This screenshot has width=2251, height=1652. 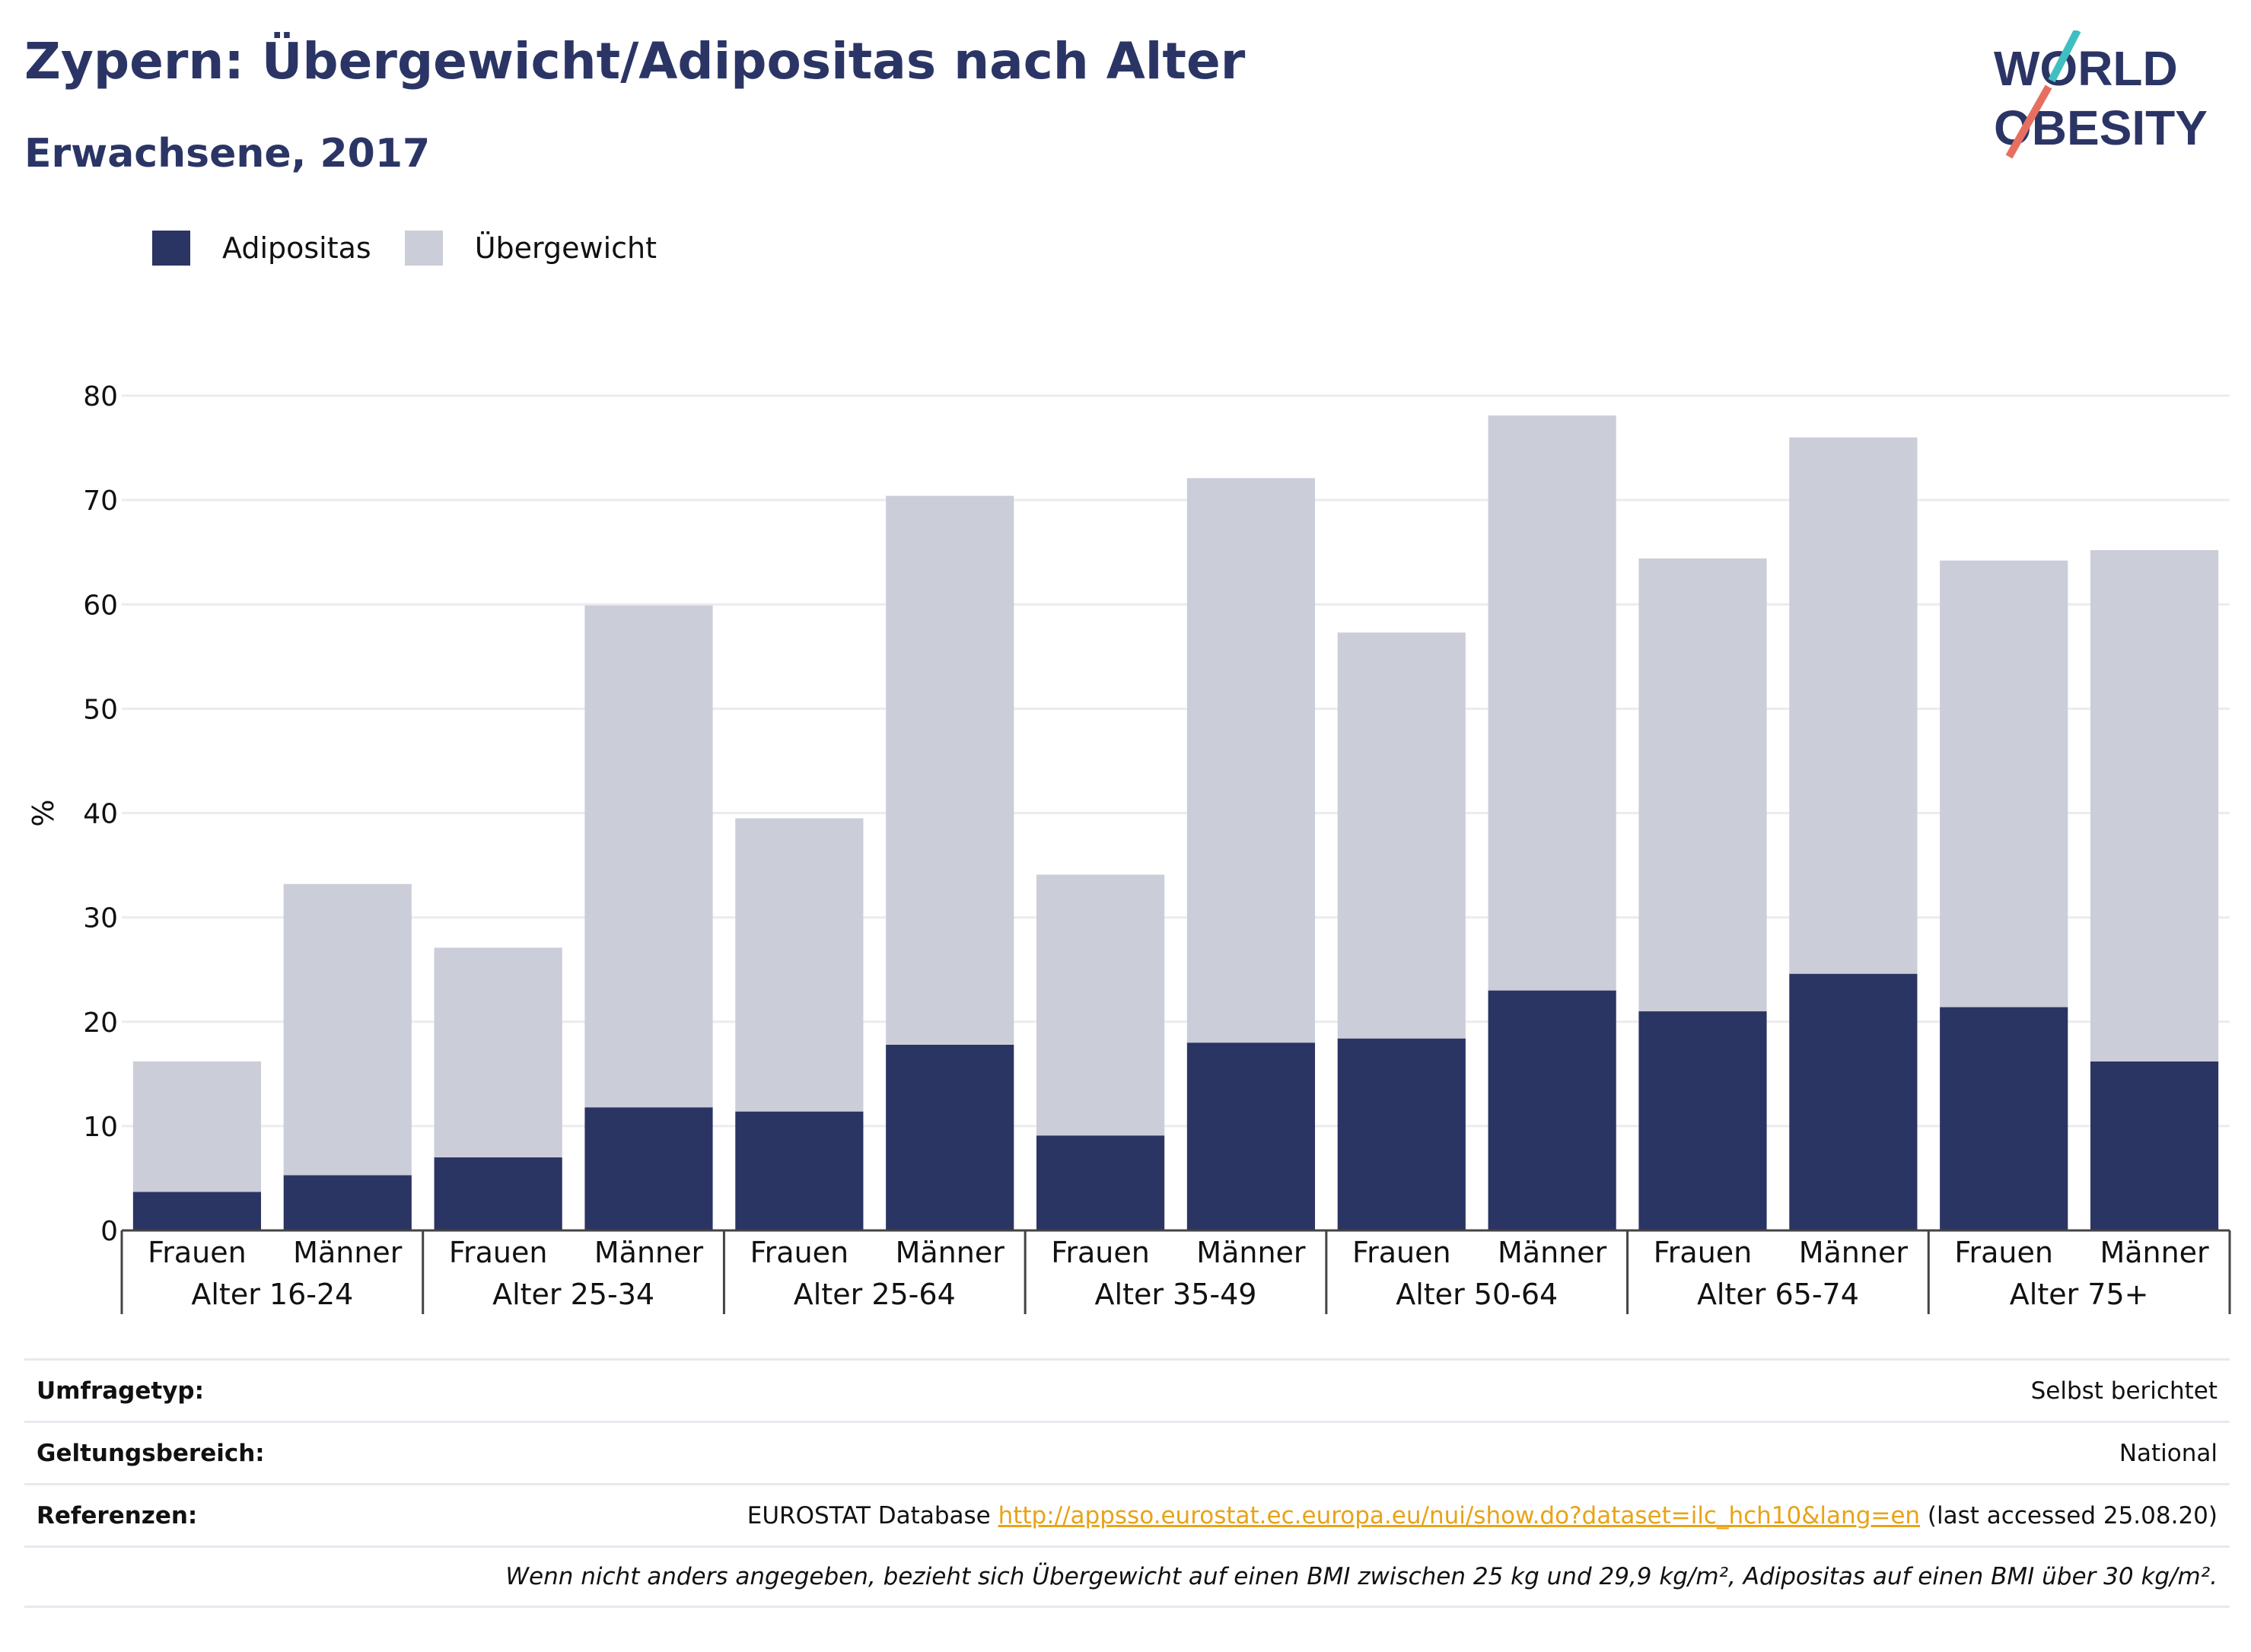 I want to click on y-tick-label: 10, so click(x=100, y=1127).